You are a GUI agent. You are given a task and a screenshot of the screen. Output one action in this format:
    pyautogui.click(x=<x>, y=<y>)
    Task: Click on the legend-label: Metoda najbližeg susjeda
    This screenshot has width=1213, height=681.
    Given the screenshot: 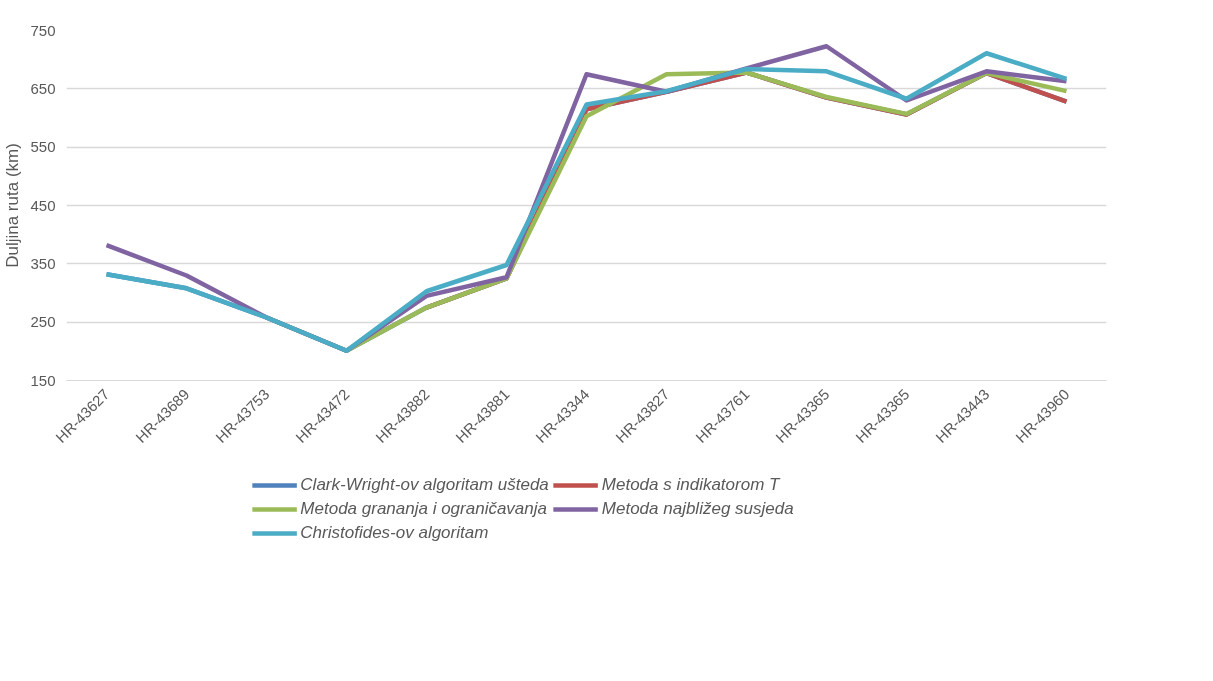 What is the action you would take?
    pyautogui.click(x=697, y=509)
    